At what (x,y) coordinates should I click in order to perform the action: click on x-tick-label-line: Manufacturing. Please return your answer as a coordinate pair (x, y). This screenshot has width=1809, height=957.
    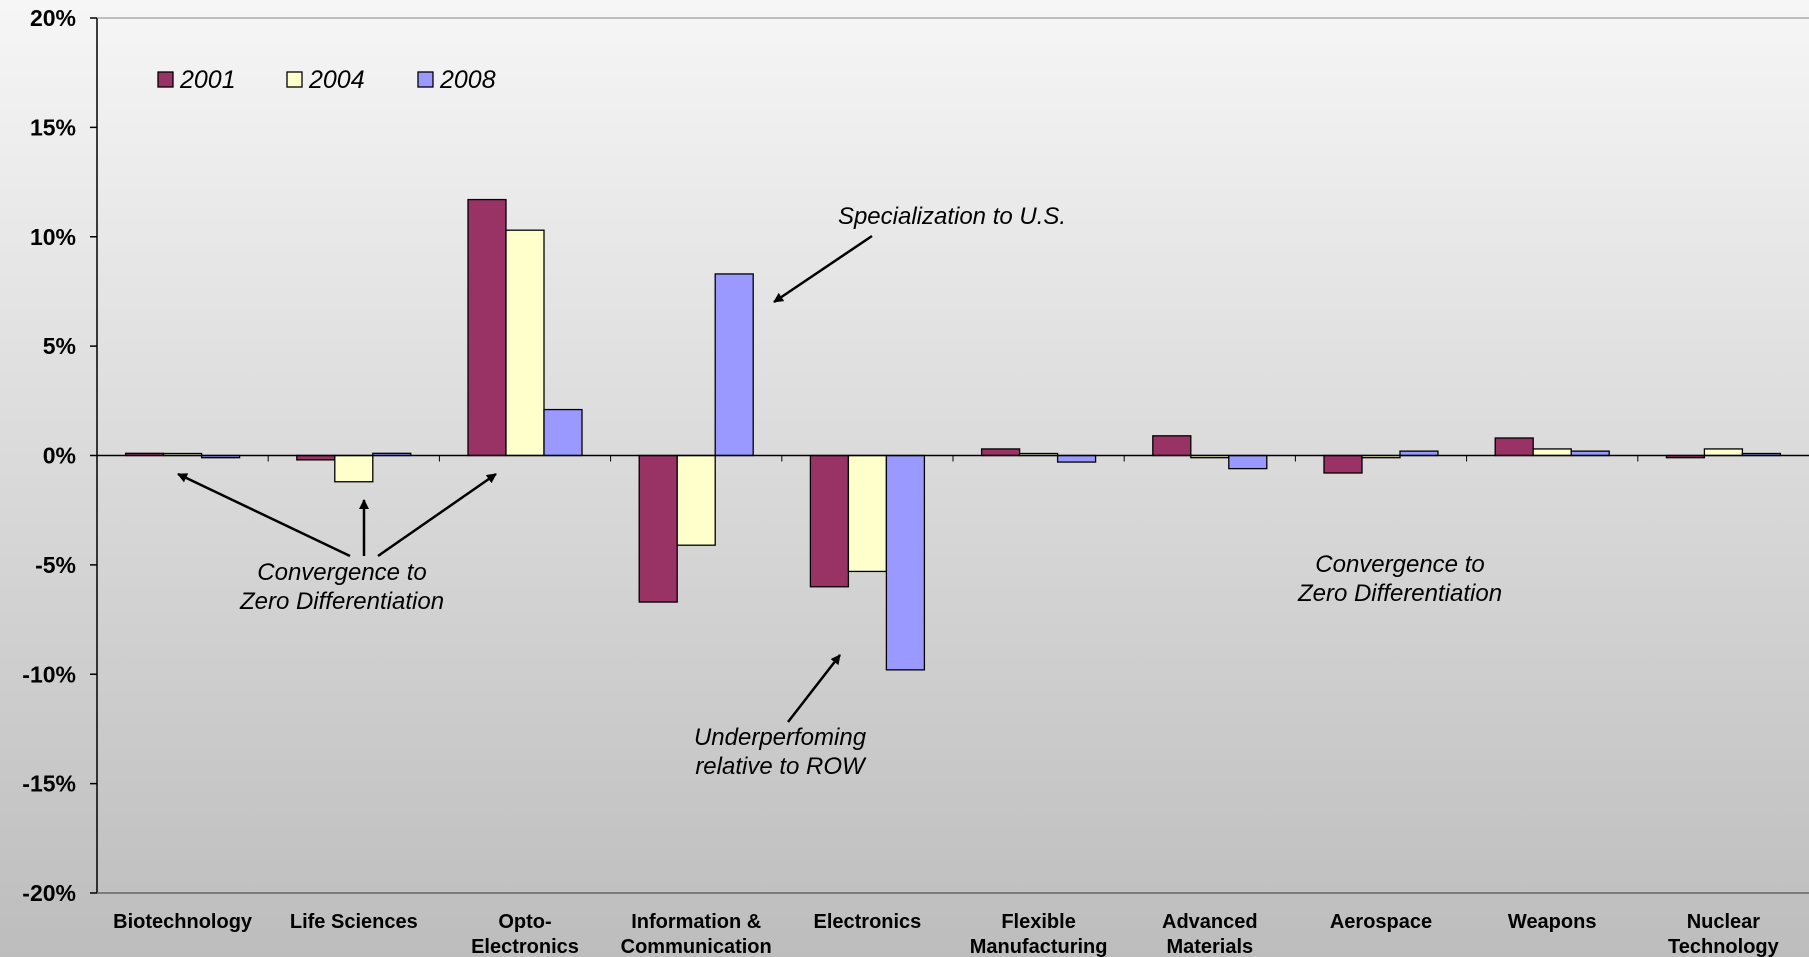
    Looking at the image, I should click on (1039, 946).